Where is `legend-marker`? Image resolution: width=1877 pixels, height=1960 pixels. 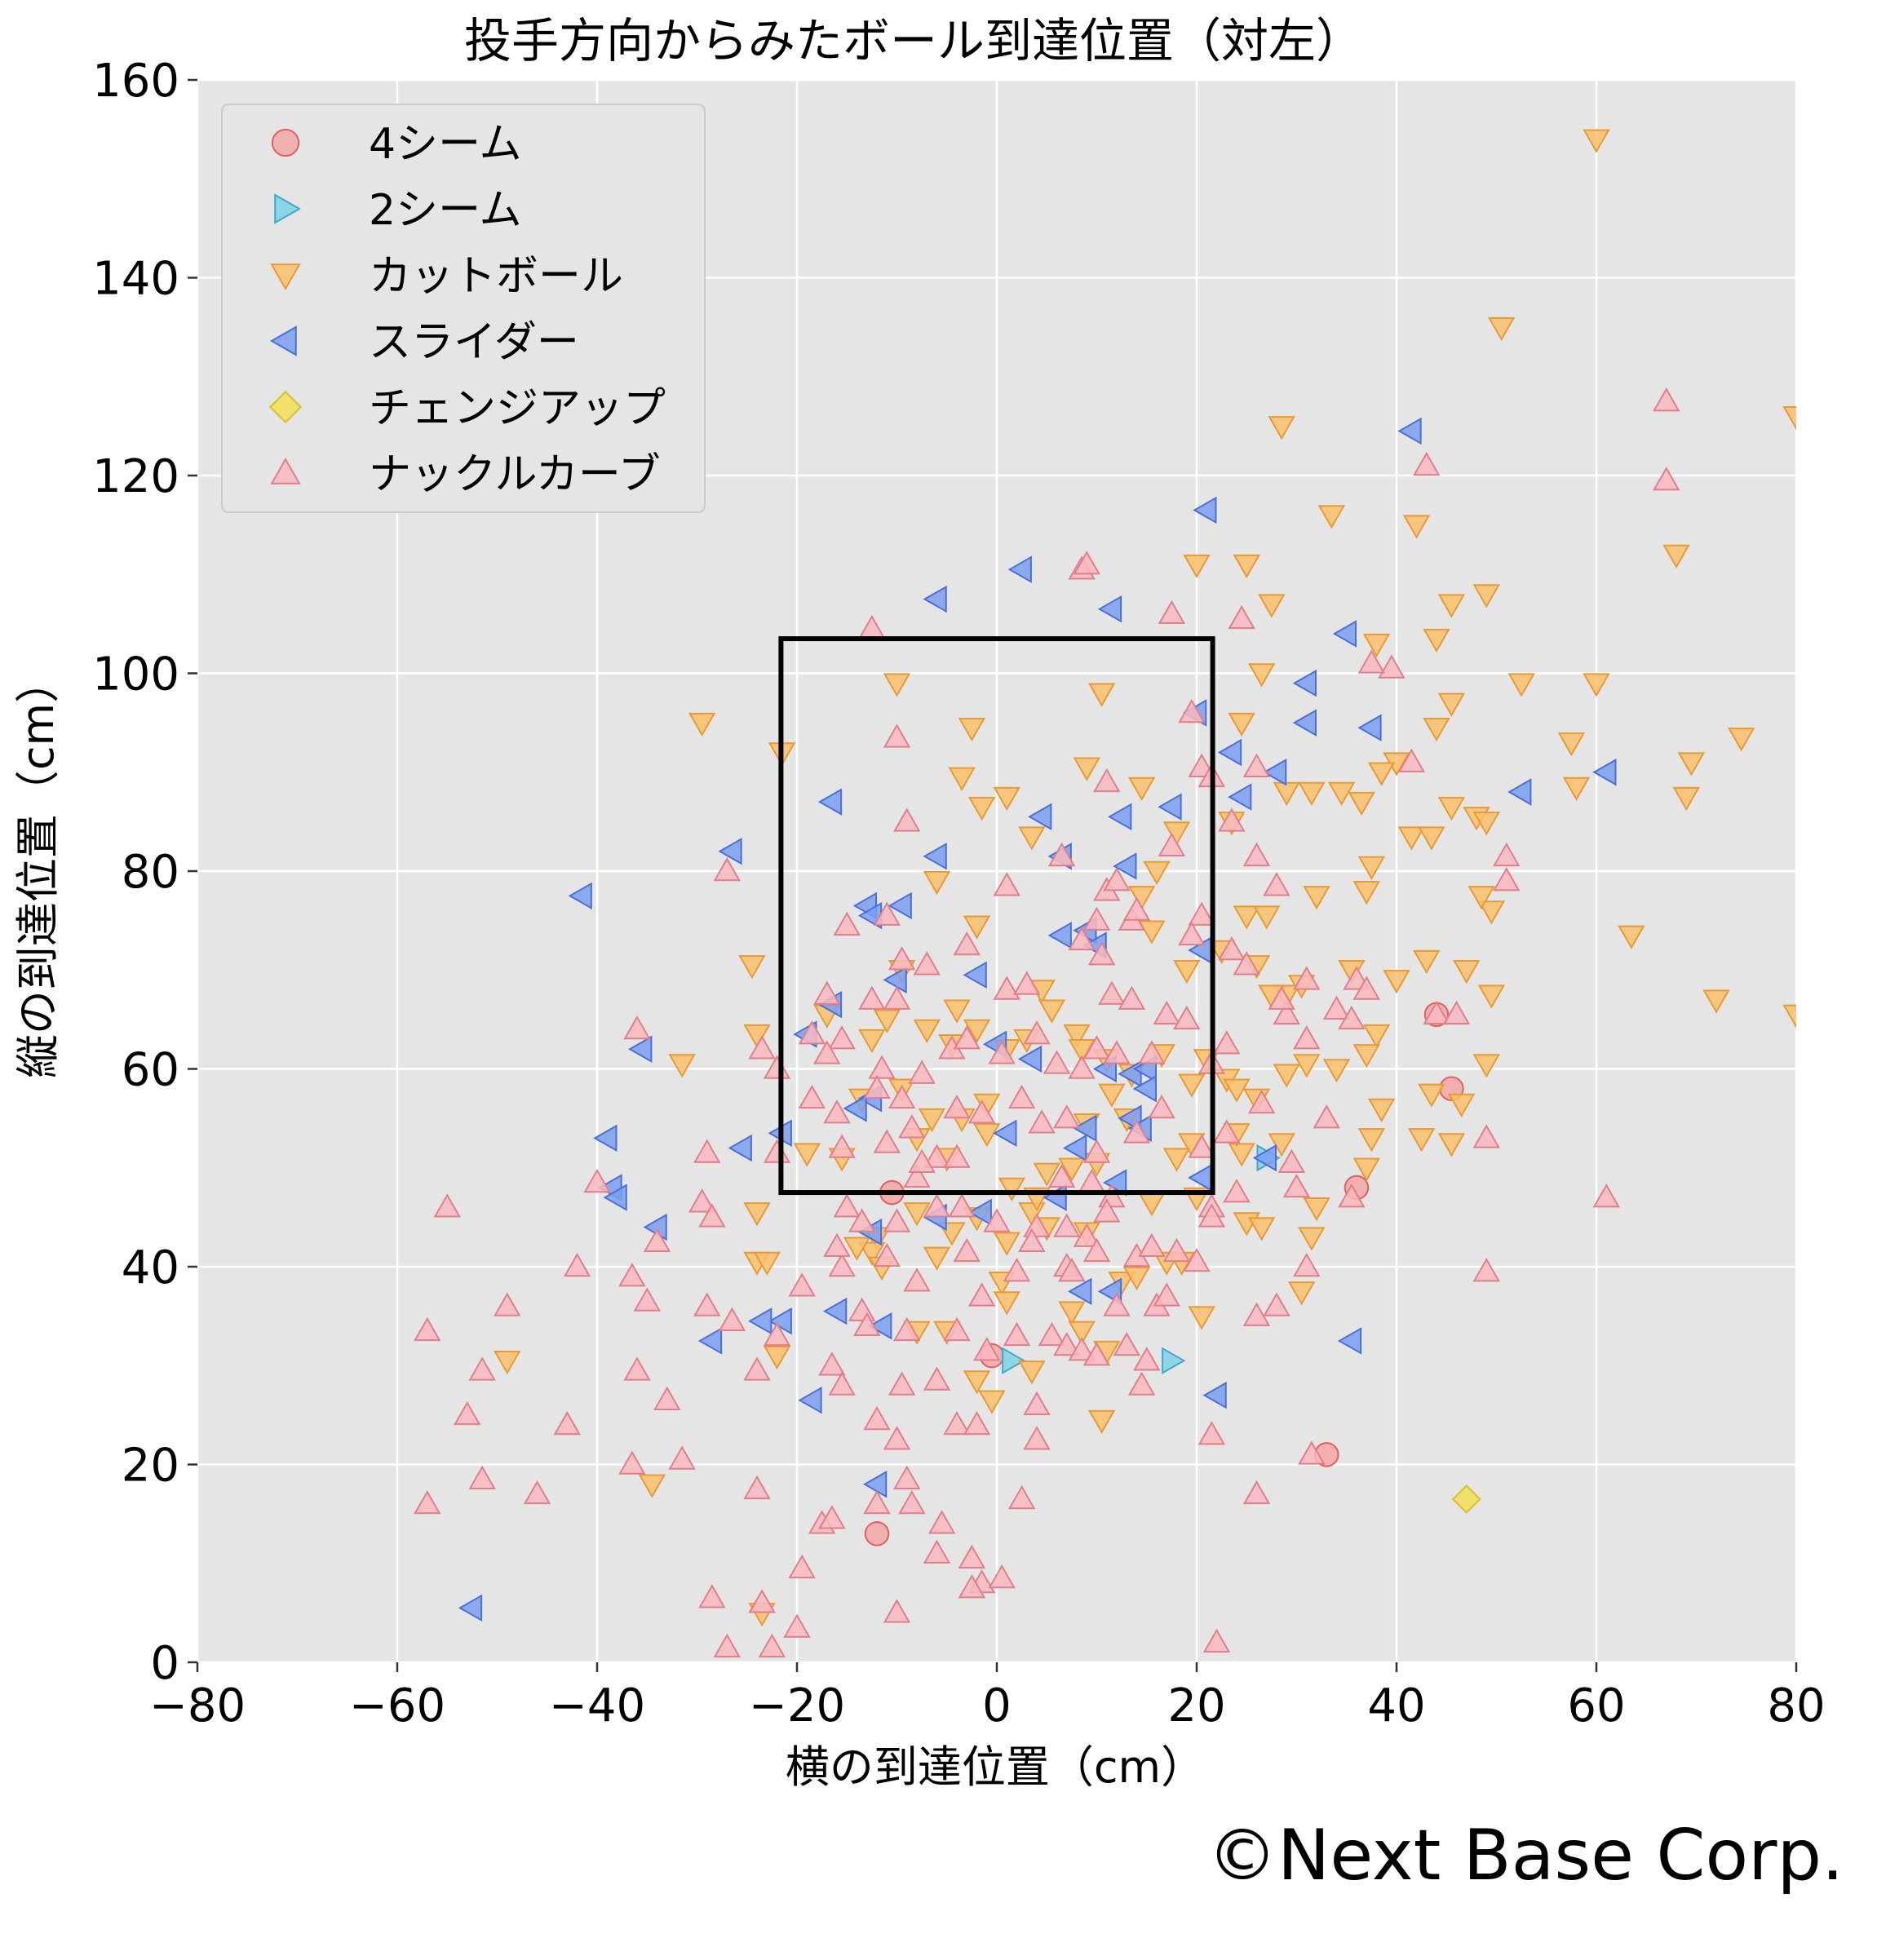 legend-marker is located at coordinates (285, 277).